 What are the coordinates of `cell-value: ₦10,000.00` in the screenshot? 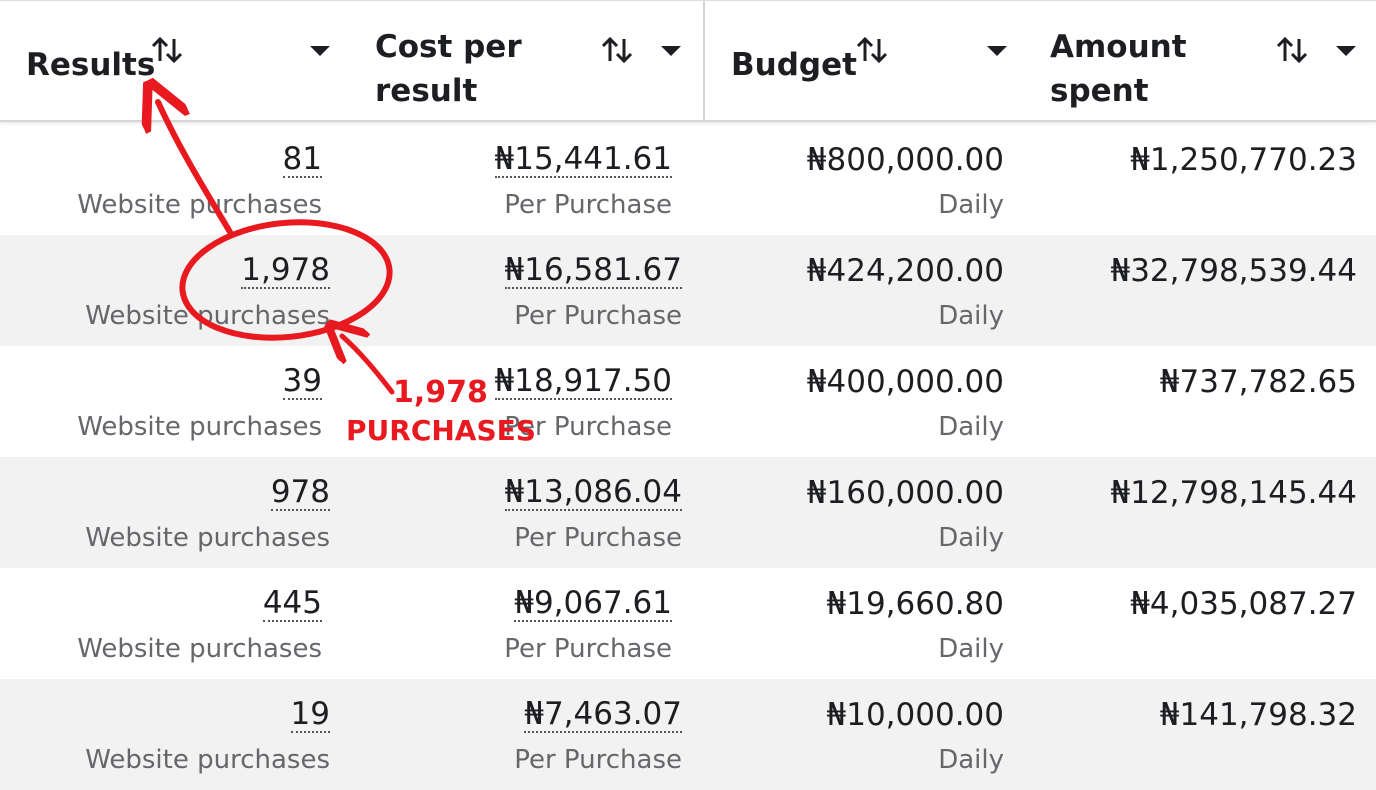 It's located at (915, 715).